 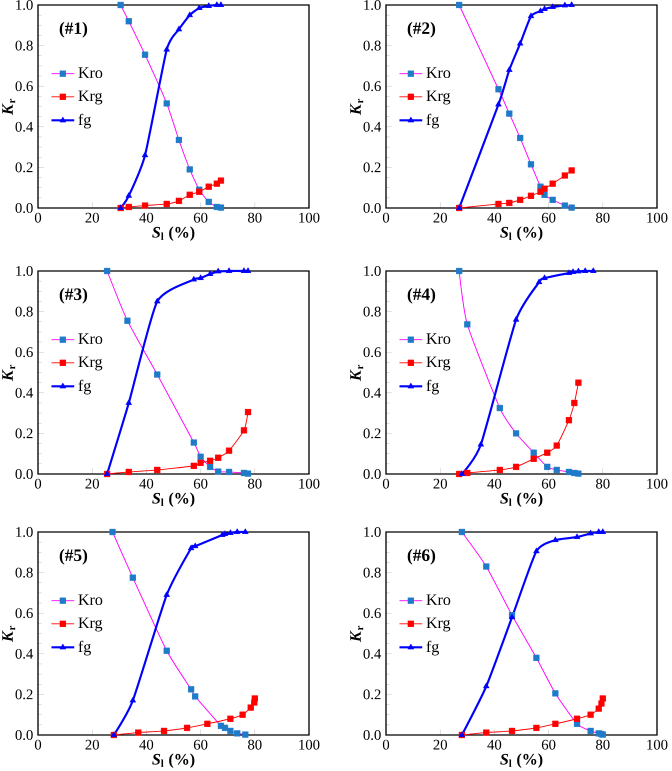 What do you see at coordinates (422, 556) in the screenshot?
I see `annotation: (#6)` at bounding box center [422, 556].